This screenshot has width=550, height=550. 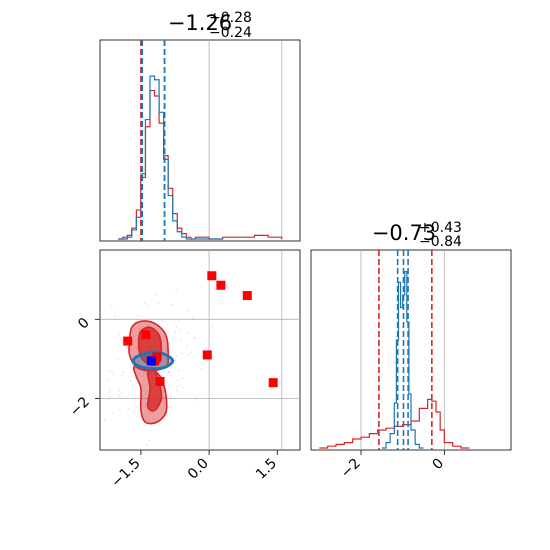 What do you see at coordinates (170, 157) in the screenshot?
I see `hist-x-blue-hist` at bounding box center [170, 157].